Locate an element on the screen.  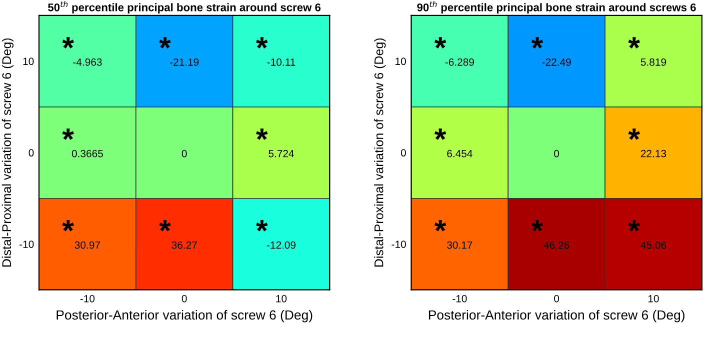
data-label: * -4.963 is located at coordinates (82, 51).